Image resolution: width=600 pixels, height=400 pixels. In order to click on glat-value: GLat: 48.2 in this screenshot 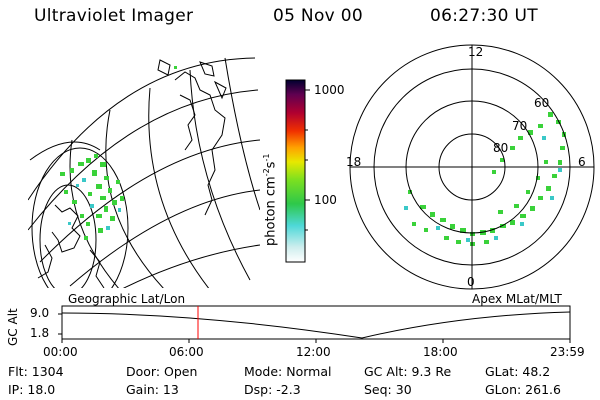, I will do `click(518, 371)`.